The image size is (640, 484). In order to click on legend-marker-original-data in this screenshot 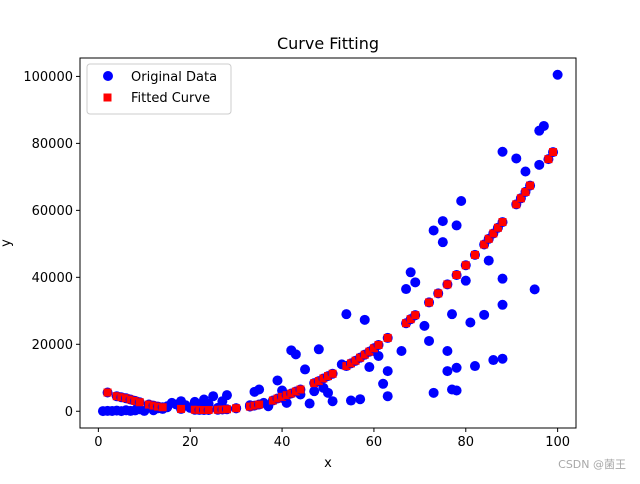, I will do `click(108, 76)`.